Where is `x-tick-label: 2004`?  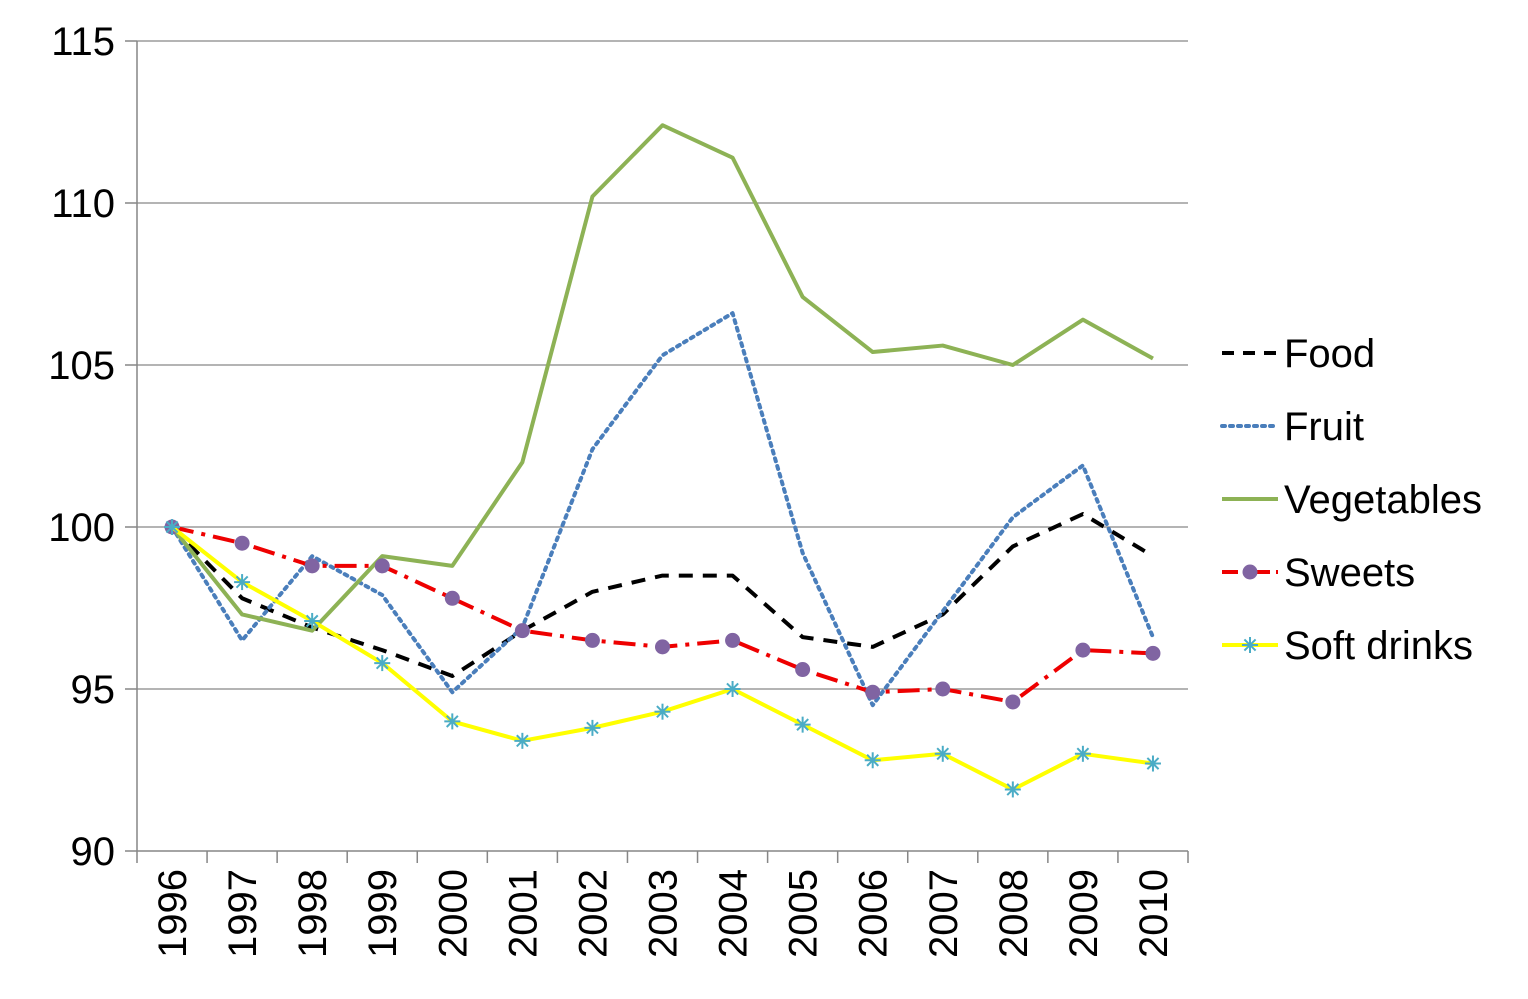
x-tick-label: 2004 is located at coordinates (734, 913).